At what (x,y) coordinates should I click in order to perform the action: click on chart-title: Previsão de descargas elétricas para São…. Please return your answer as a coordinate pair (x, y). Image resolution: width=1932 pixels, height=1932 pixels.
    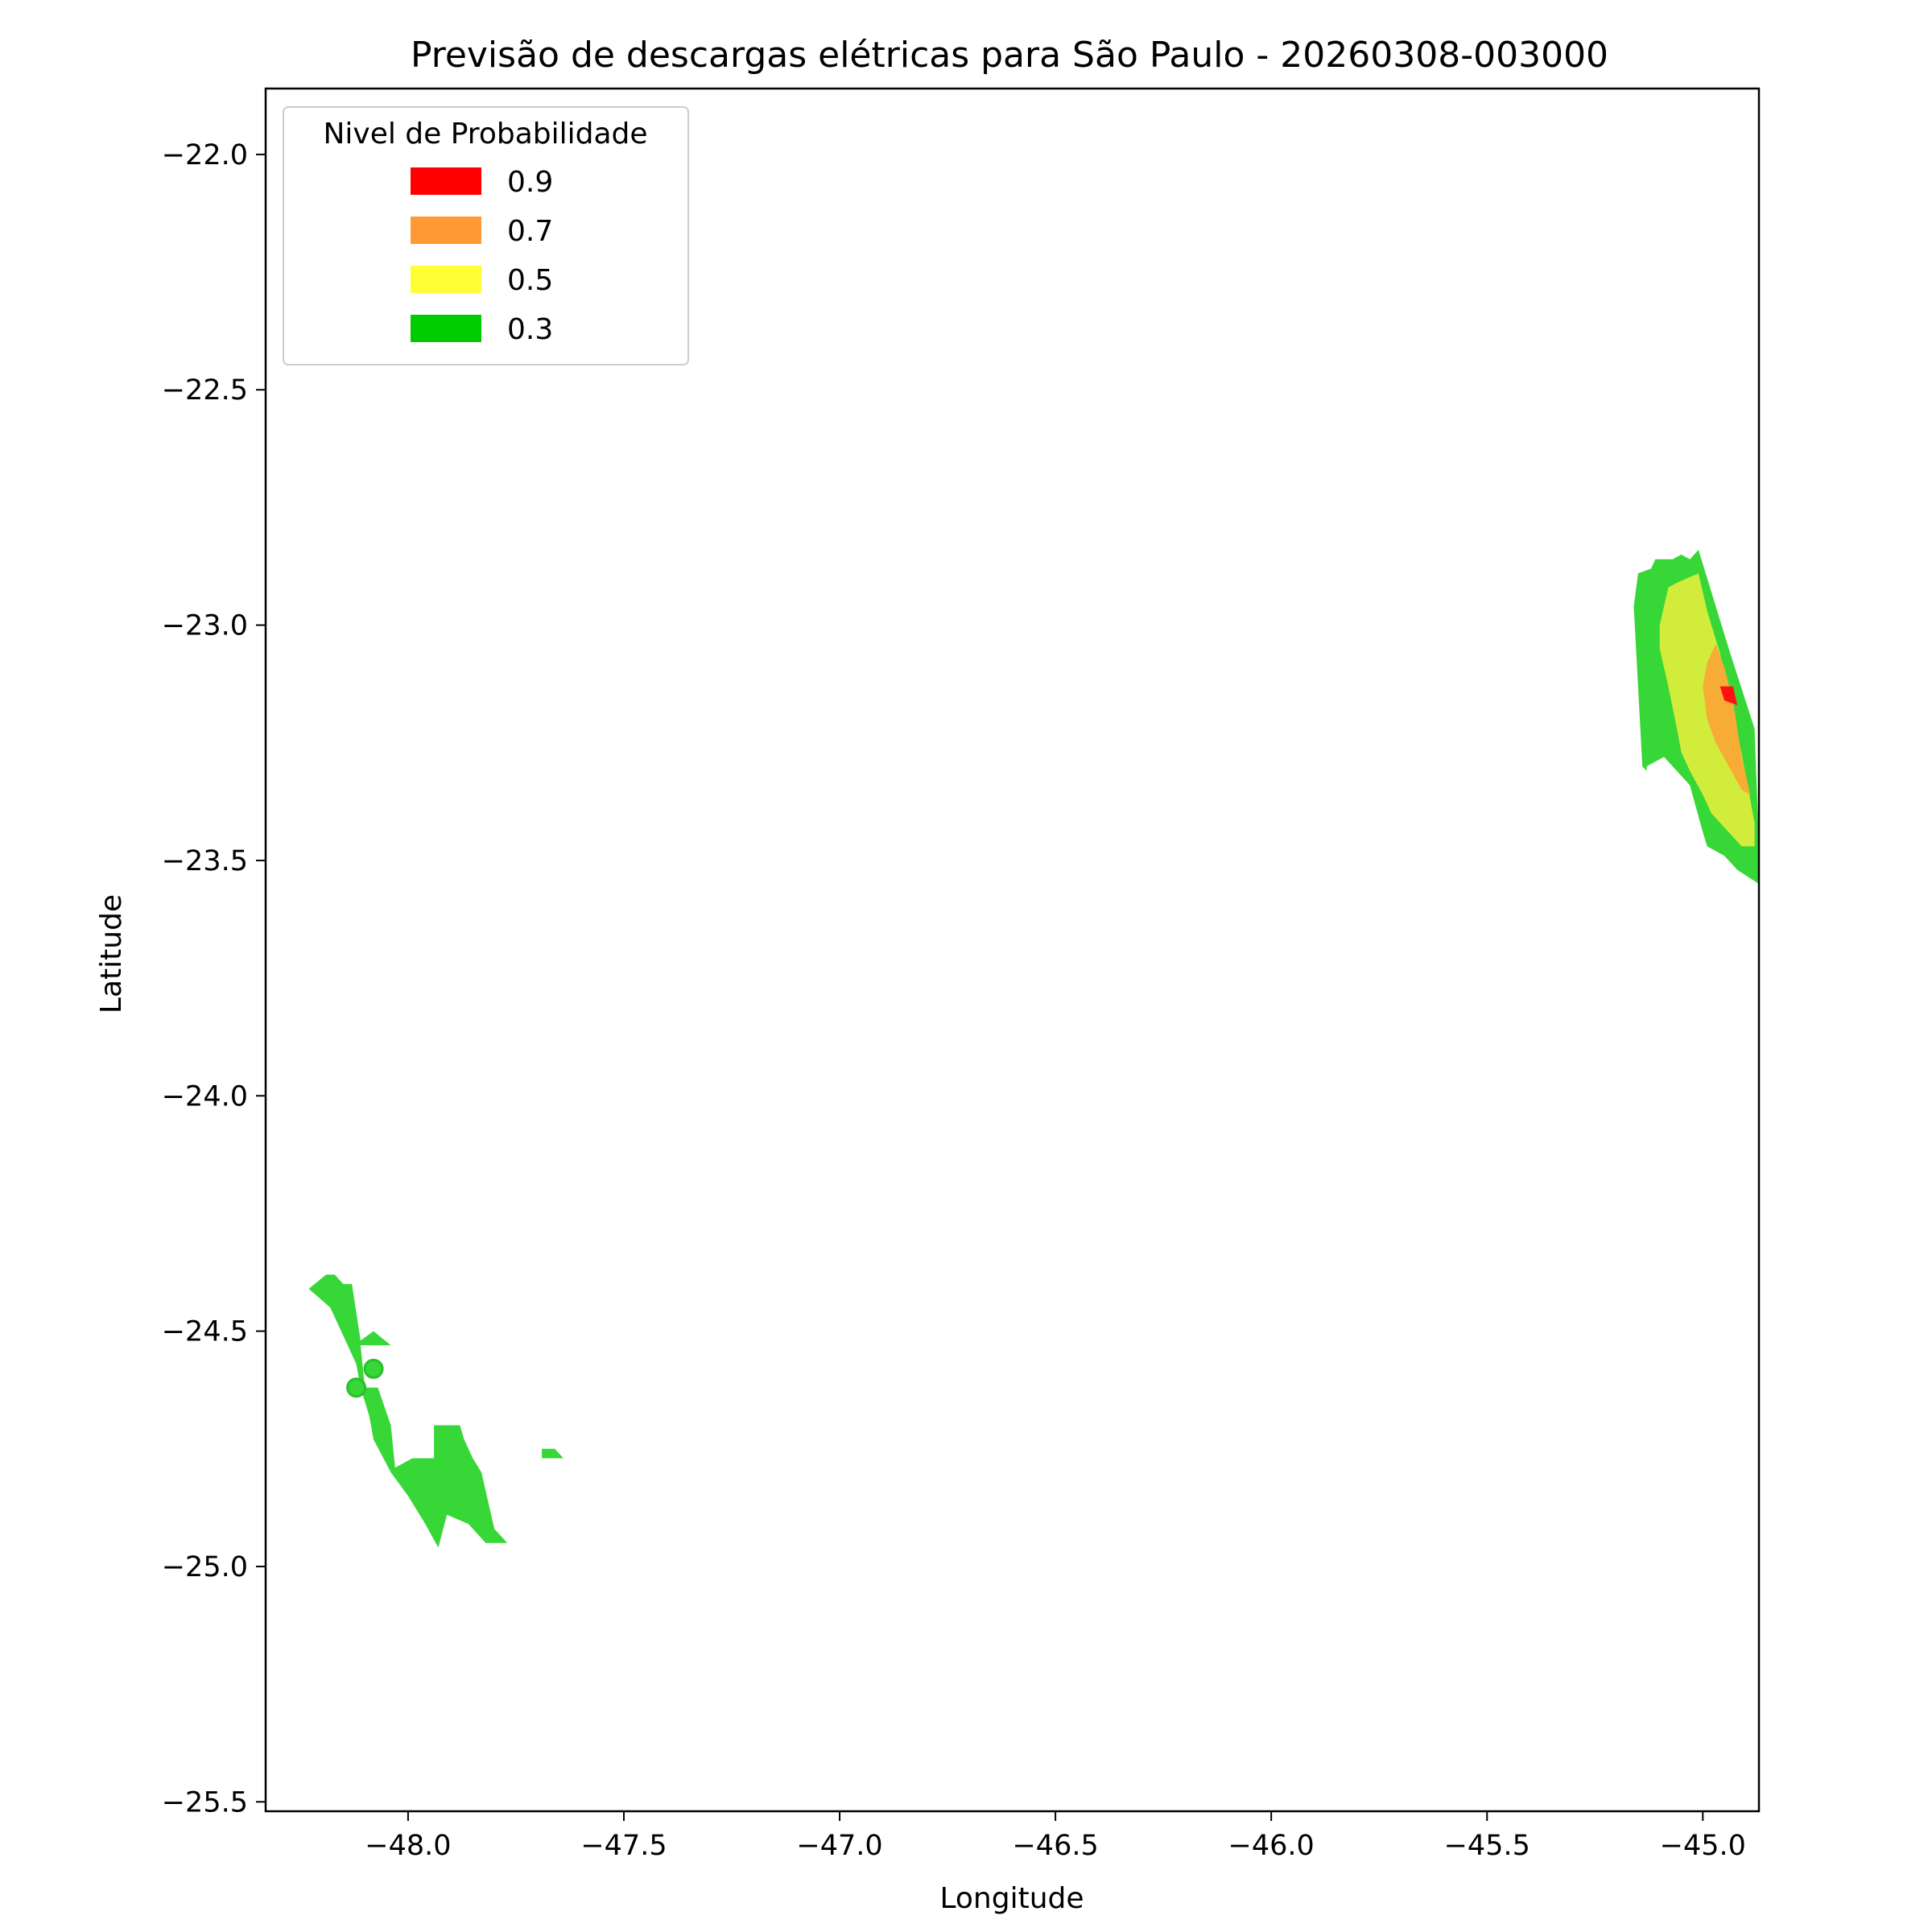
    Looking at the image, I should click on (1009, 55).